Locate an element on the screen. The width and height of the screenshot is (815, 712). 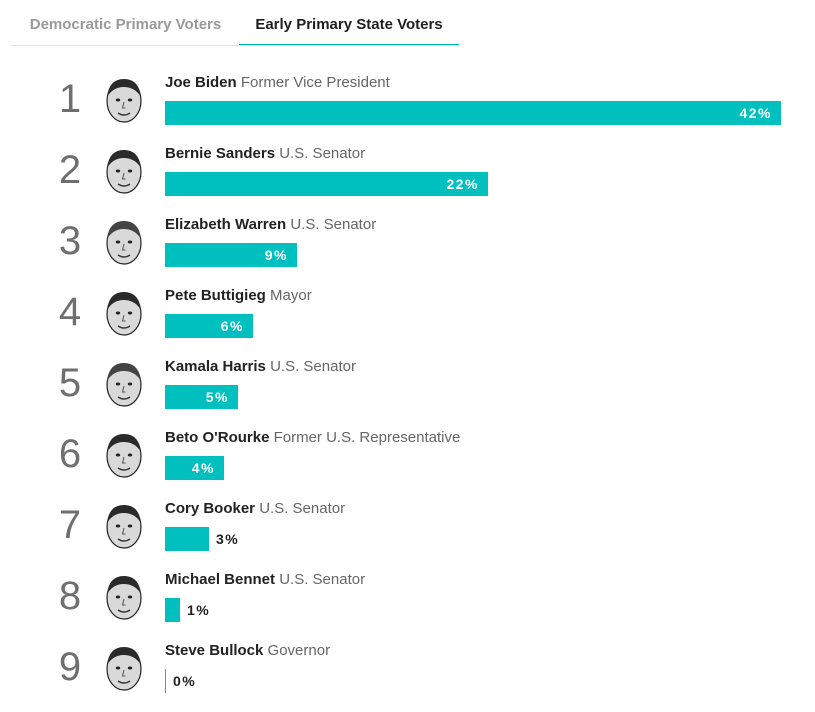
candidate-name: Elizabeth Warren is located at coordinates (226, 224).